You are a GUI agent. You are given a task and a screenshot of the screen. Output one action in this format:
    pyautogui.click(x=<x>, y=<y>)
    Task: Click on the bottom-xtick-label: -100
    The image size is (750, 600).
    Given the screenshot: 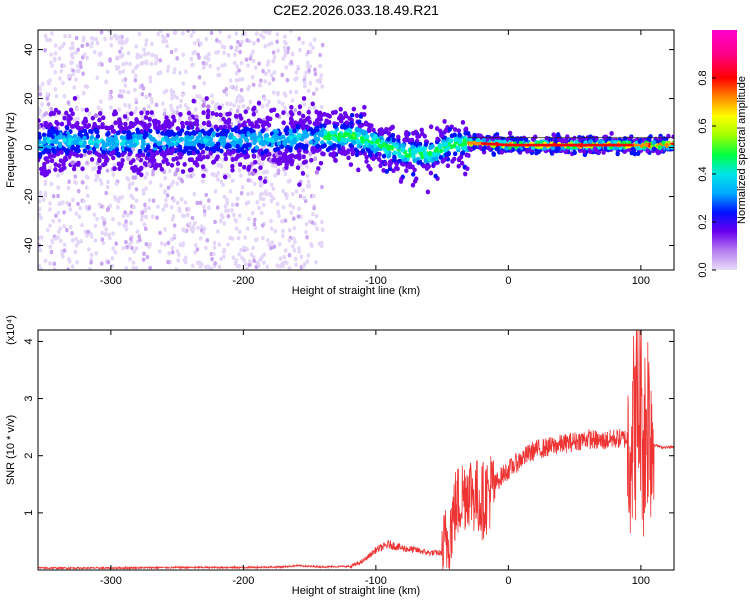 What is the action you would take?
    pyautogui.click(x=376, y=581)
    